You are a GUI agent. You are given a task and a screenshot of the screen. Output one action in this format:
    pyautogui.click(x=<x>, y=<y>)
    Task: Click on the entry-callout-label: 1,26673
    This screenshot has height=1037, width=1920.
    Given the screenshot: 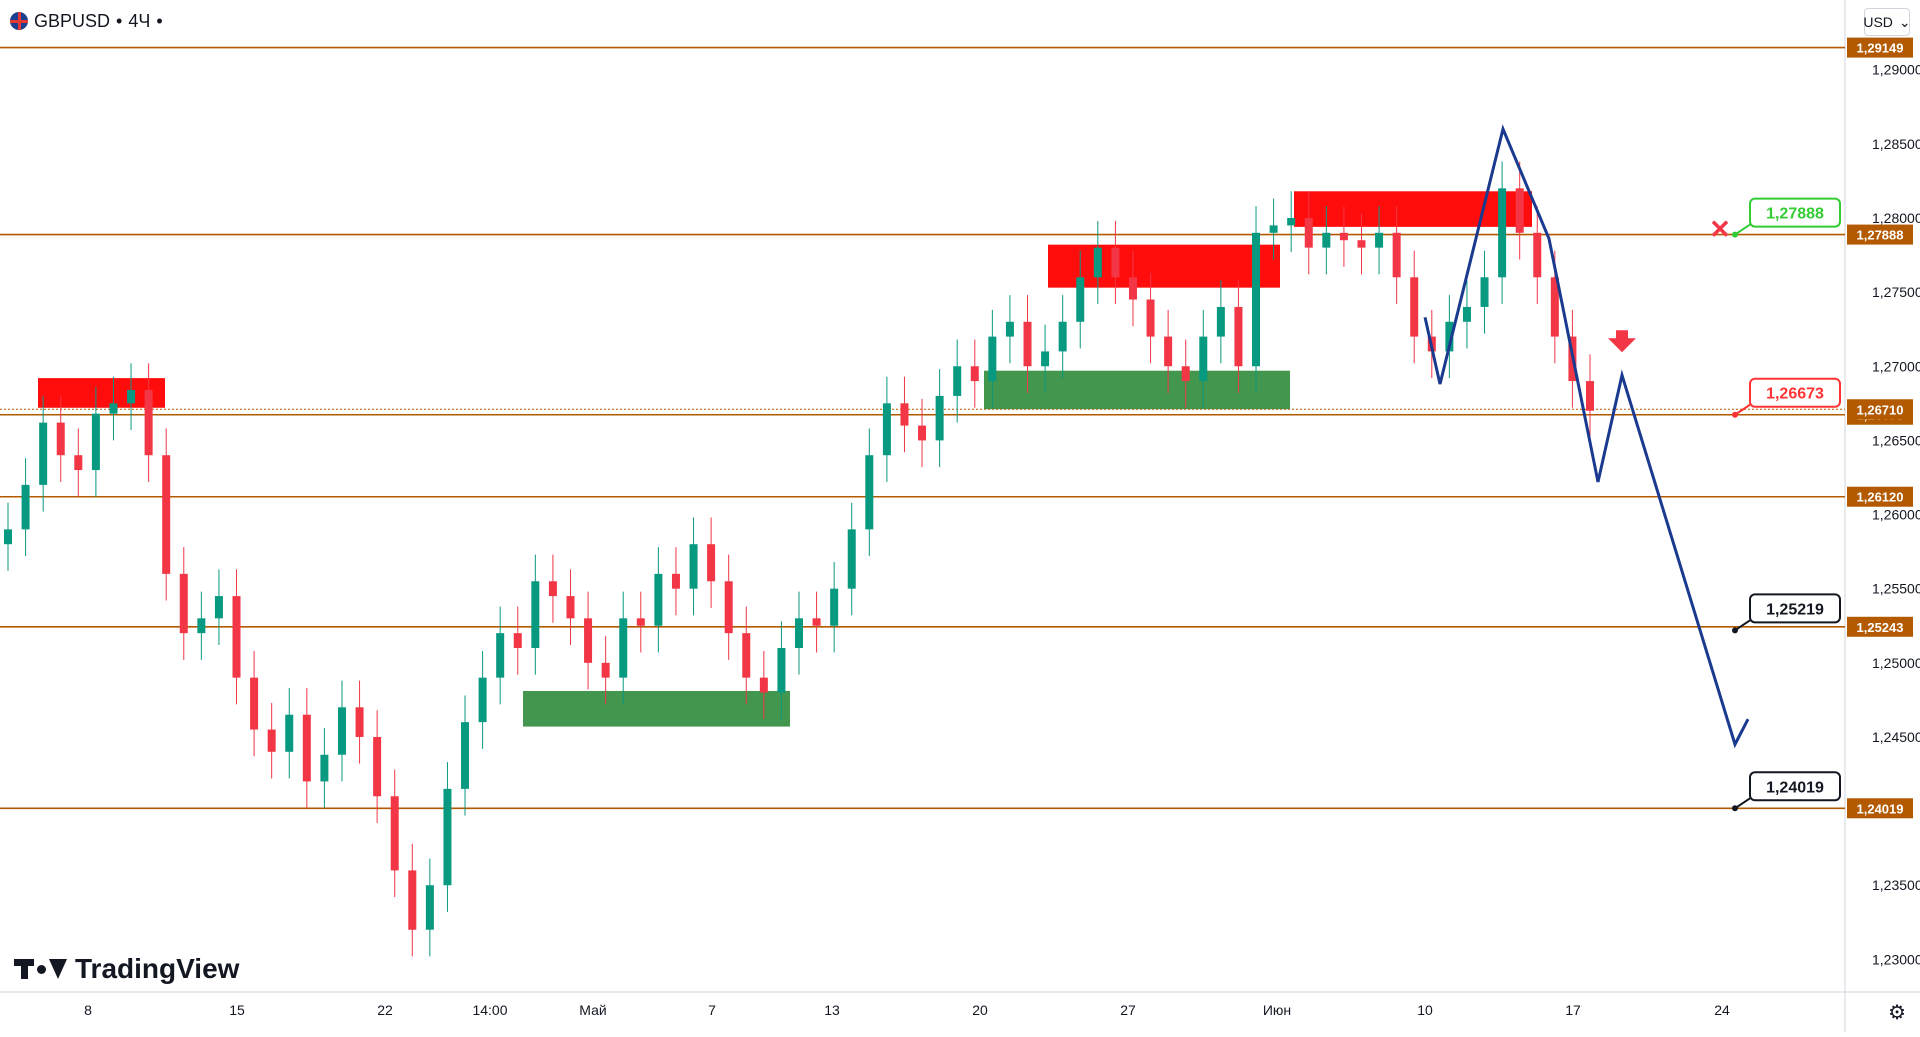 What is the action you would take?
    pyautogui.click(x=1795, y=394)
    